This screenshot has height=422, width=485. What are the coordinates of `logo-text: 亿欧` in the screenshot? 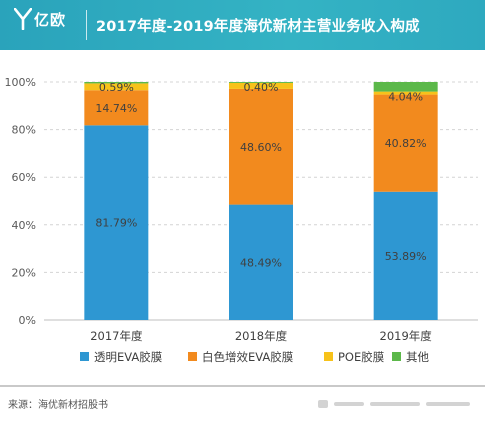 It's located at (50, 20).